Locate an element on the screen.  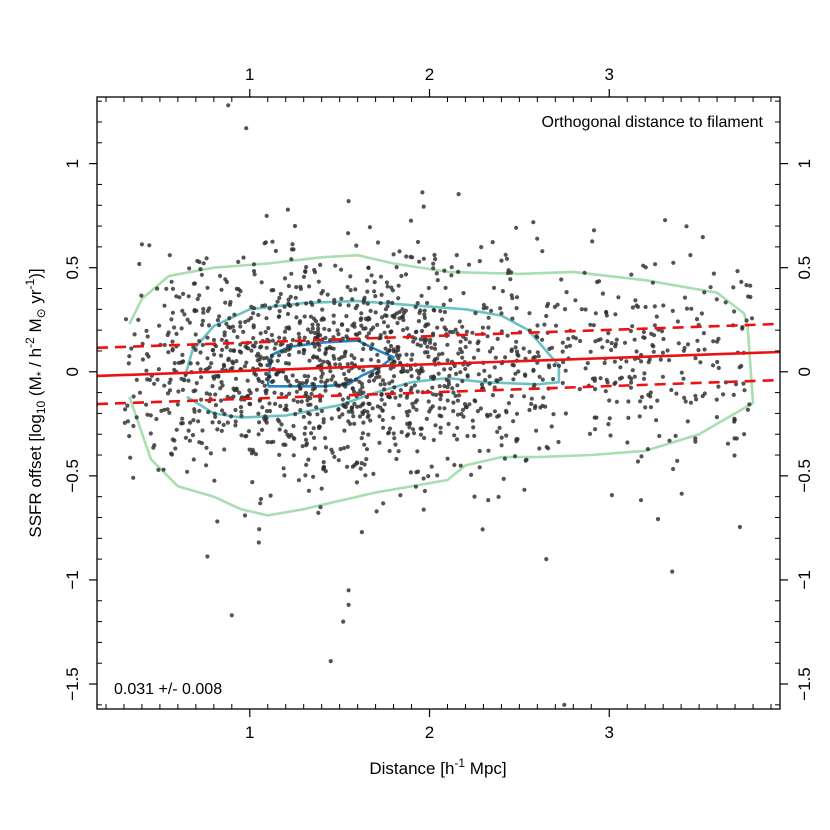
annotation-title: Orthogonal distance to filament is located at coordinates (653, 122).